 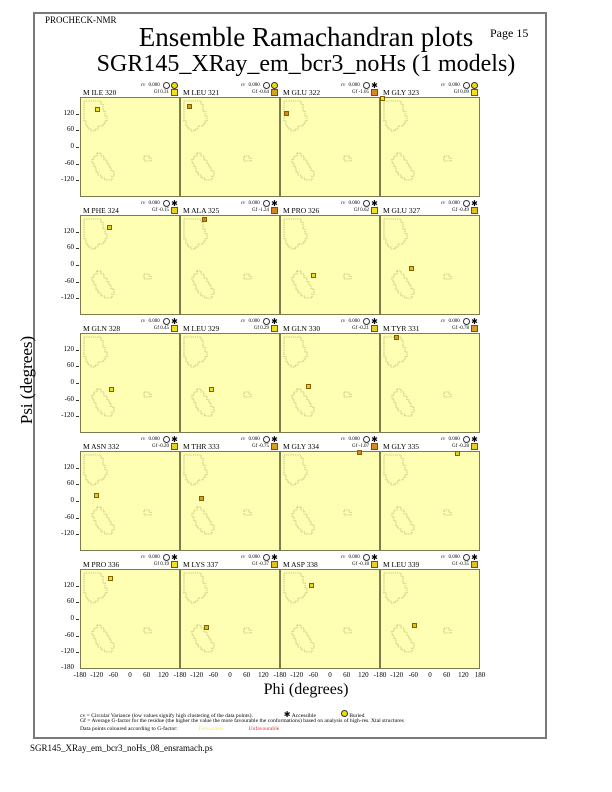 What do you see at coordinates (265, 210) in the screenshot?
I see `g-factor: Gf -1.24` at bounding box center [265, 210].